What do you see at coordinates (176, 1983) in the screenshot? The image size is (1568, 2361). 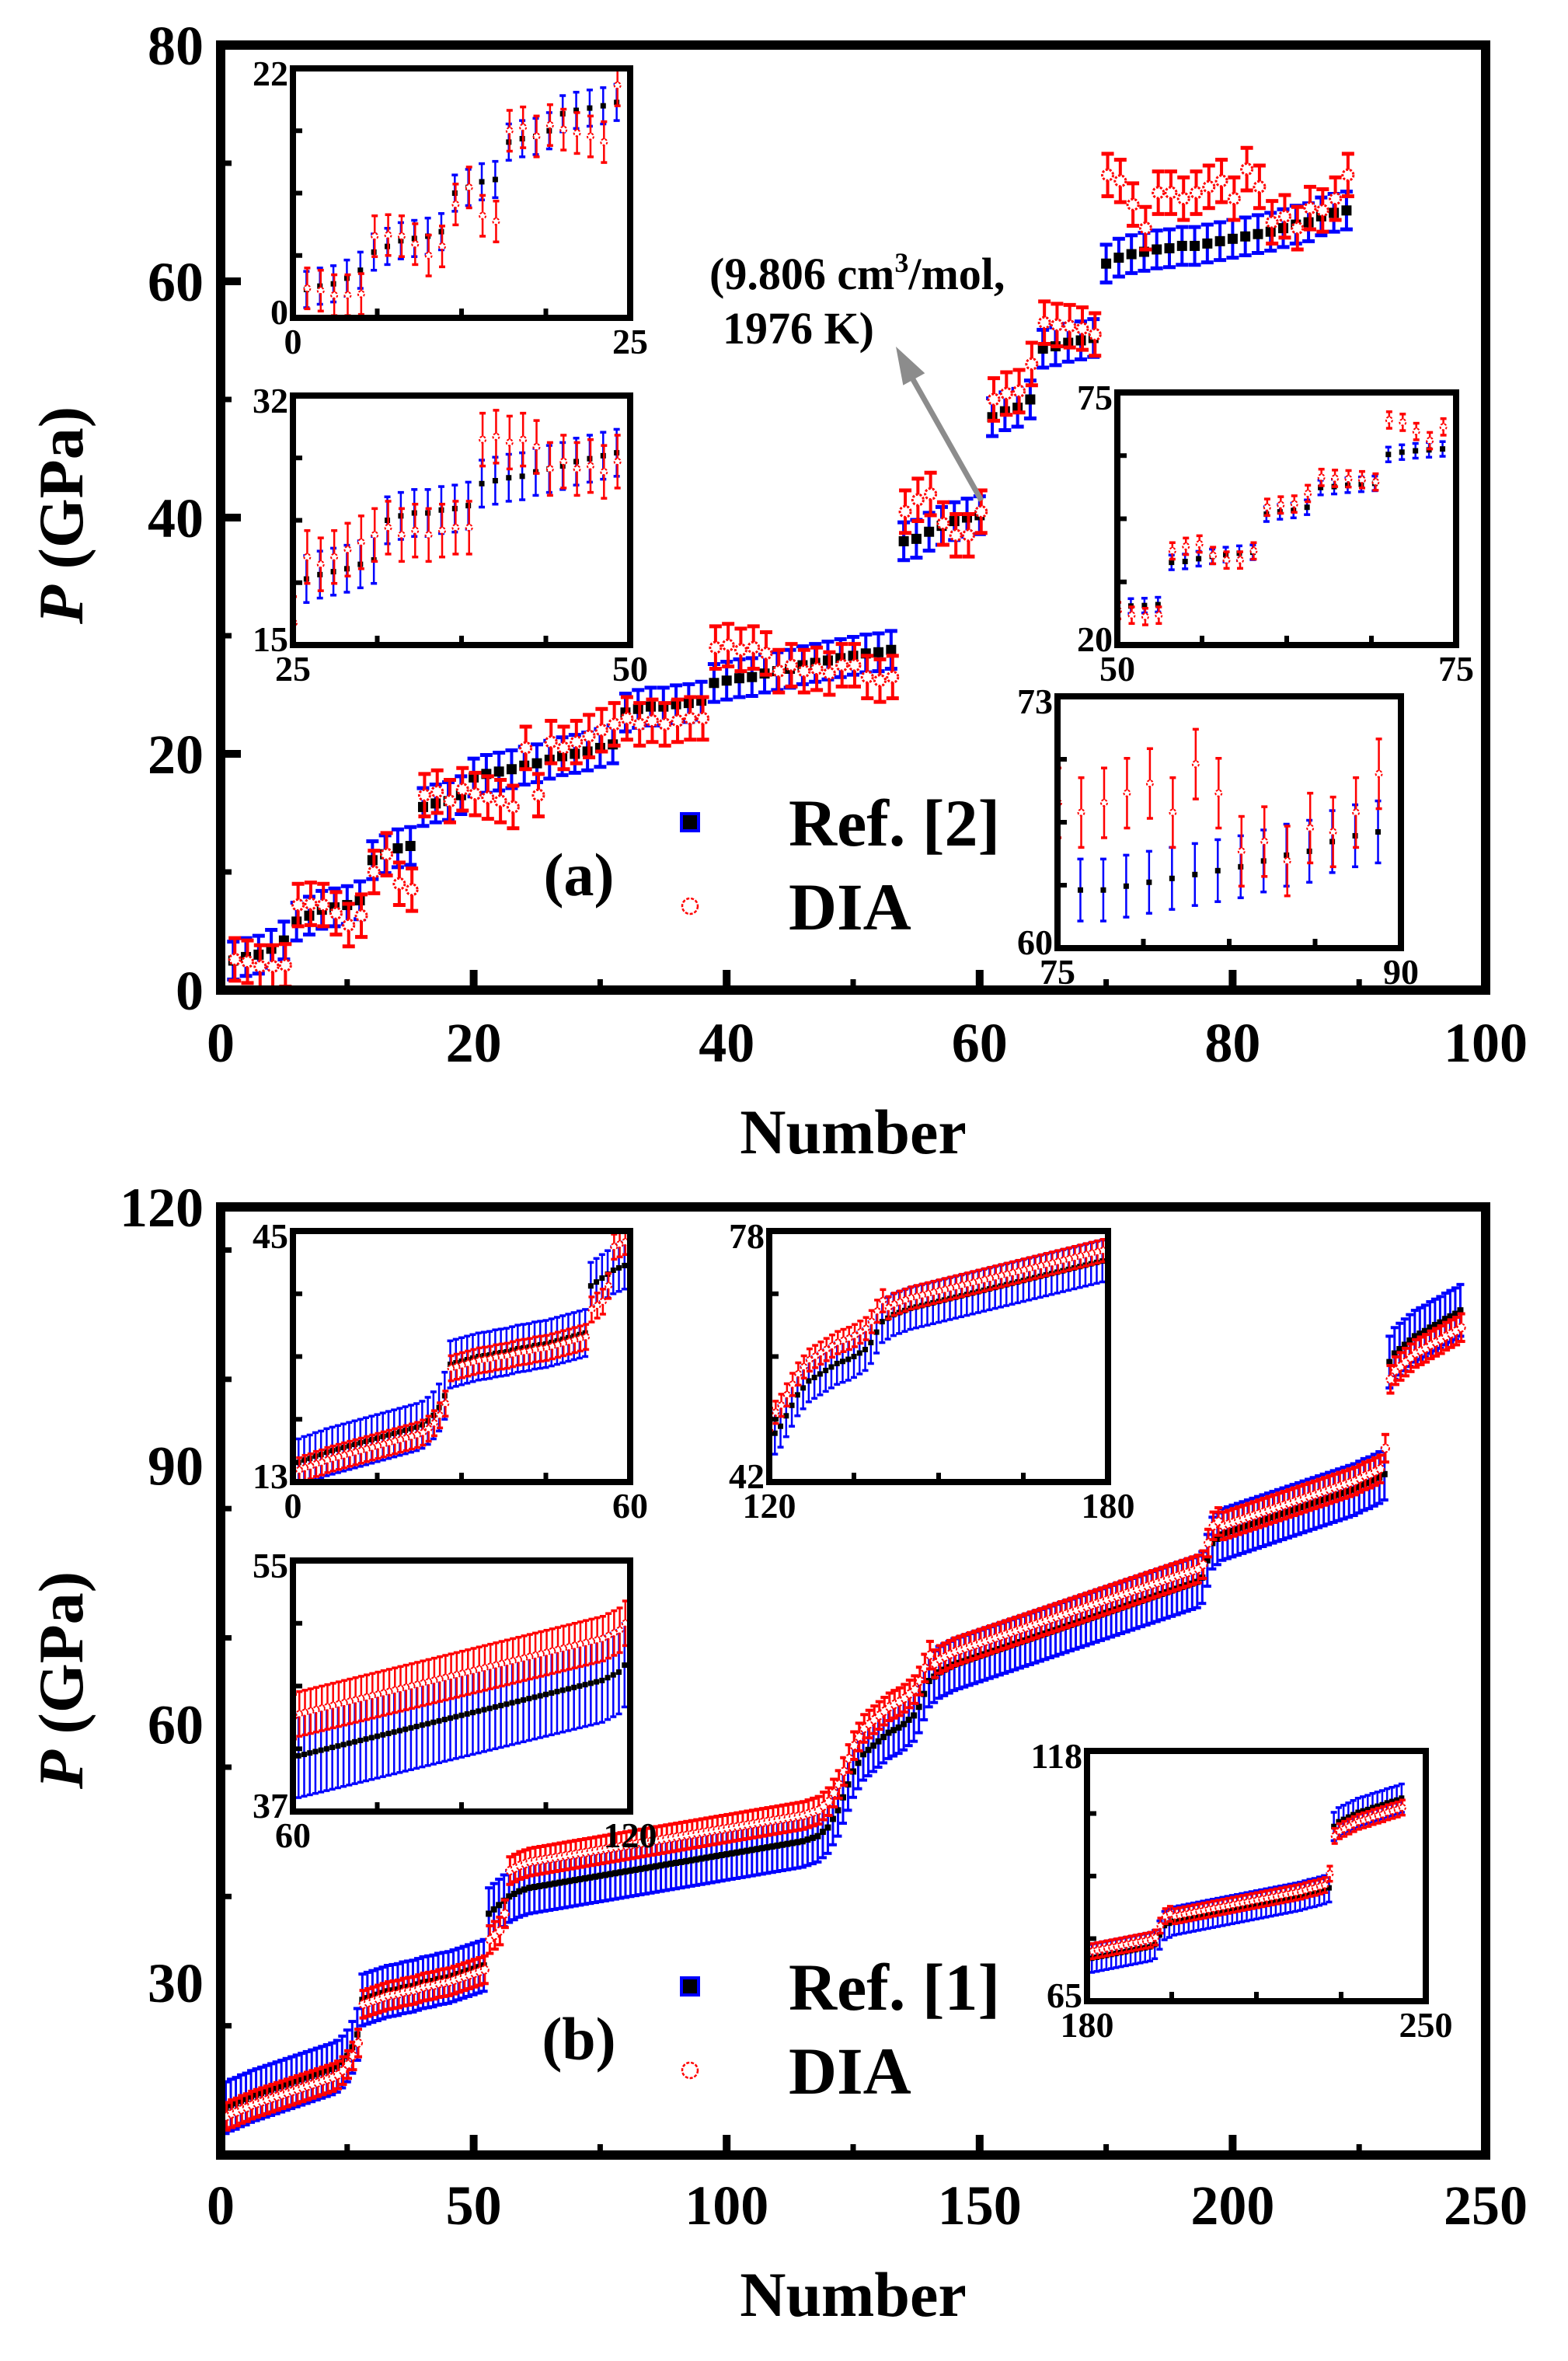 I see `y-tick-label: 30` at bounding box center [176, 1983].